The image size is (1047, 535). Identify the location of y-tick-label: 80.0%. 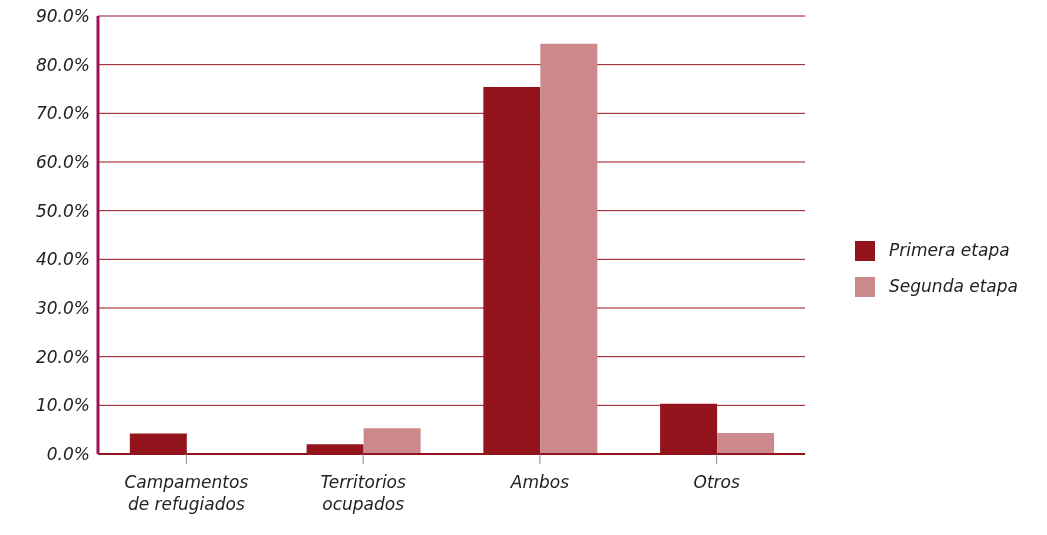
(62, 64).